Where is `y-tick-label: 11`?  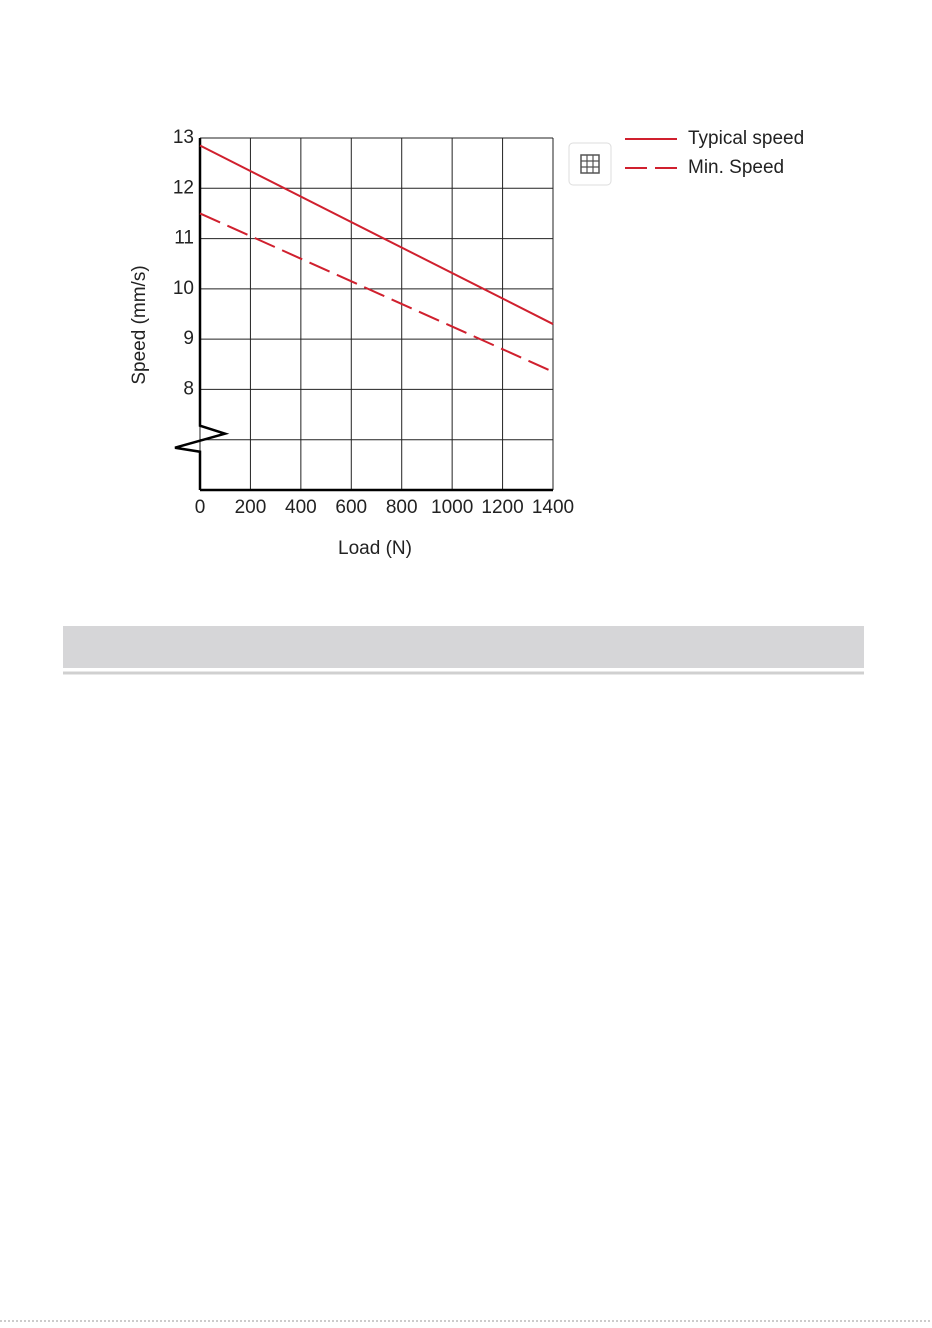
y-tick-label: 11 is located at coordinates (184, 238).